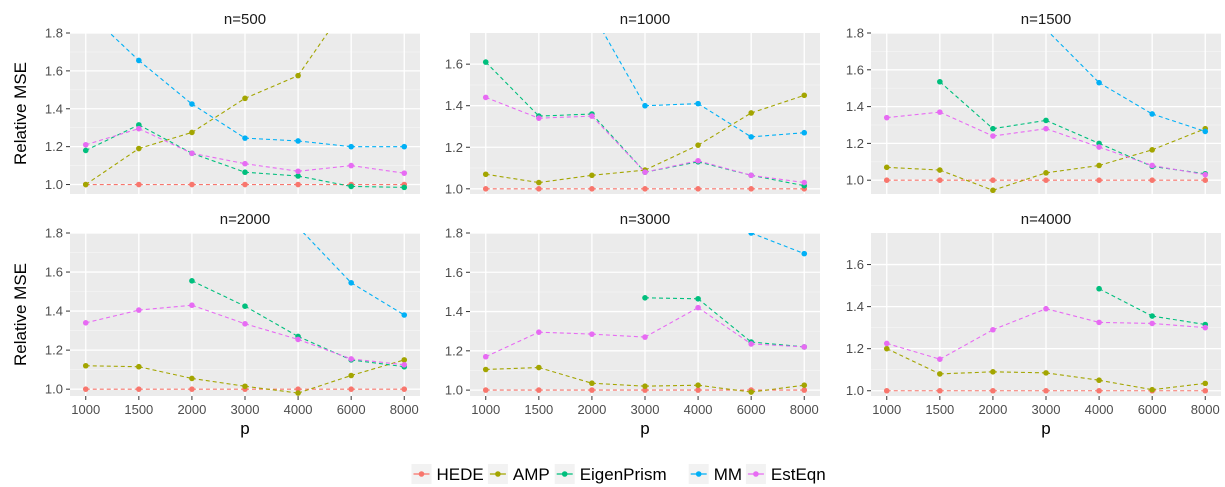 The width and height of the screenshot is (1225, 487). Describe the element at coordinates (355, 275) in the screenshot. I see `series-mm` at that location.